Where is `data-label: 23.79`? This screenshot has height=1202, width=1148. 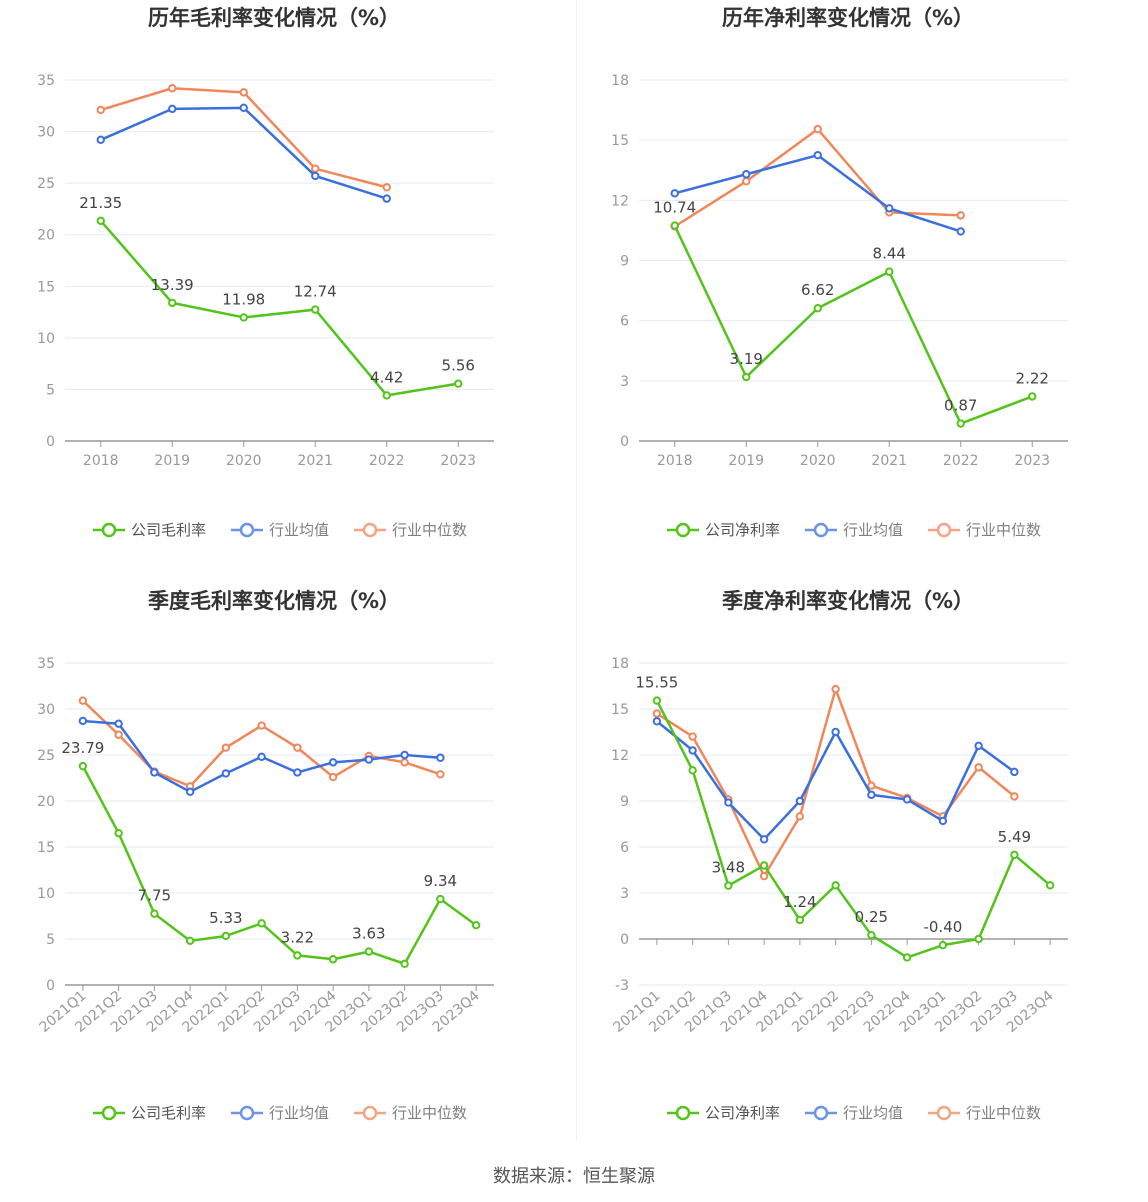 data-label: 23.79 is located at coordinates (82, 748).